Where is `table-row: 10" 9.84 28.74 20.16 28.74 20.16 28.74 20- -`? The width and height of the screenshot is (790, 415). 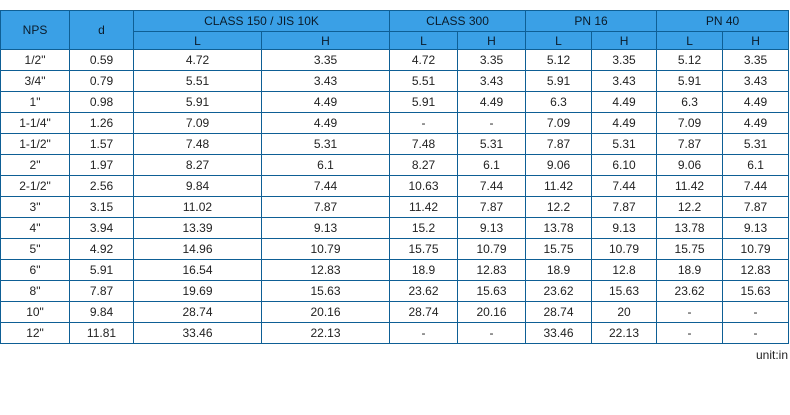
table-row: 10" 9.84 28.74 20.16 28.74 20.16 28.74 20- - is located at coordinates (395, 312).